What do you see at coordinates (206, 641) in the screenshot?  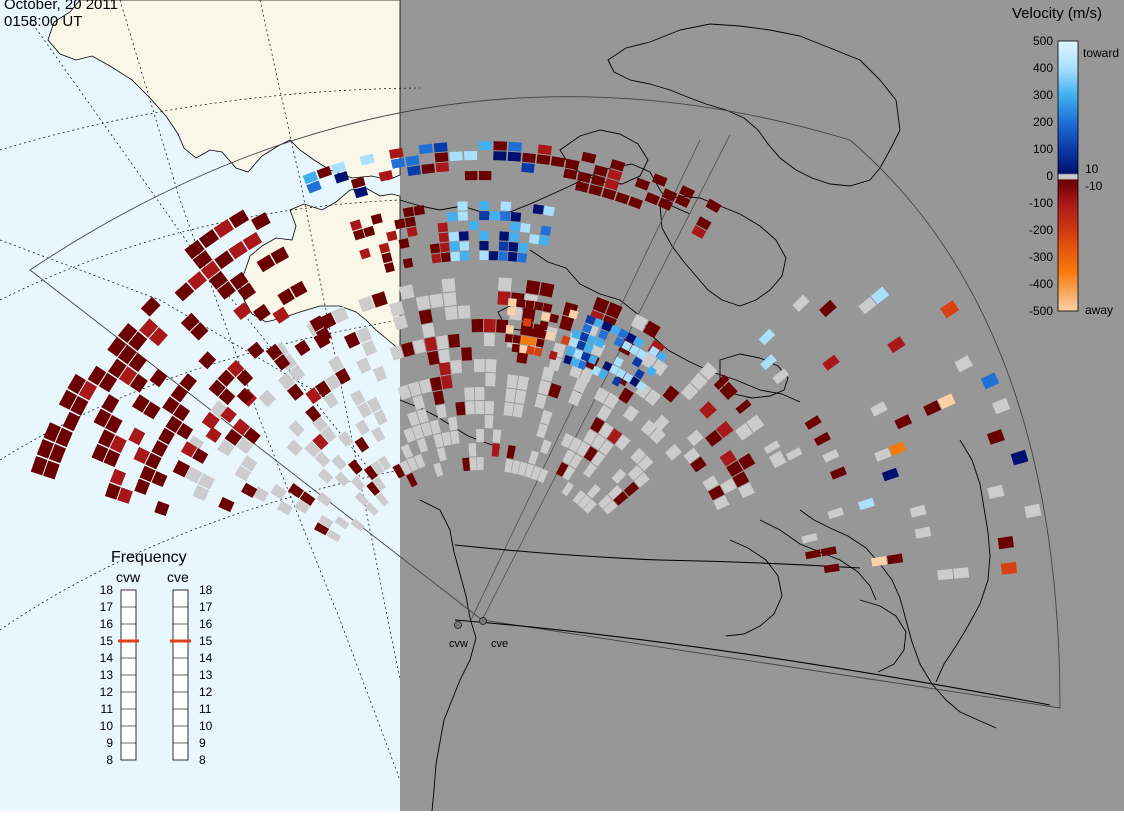 I see `frequency-tick-label: 15` at bounding box center [206, 641].